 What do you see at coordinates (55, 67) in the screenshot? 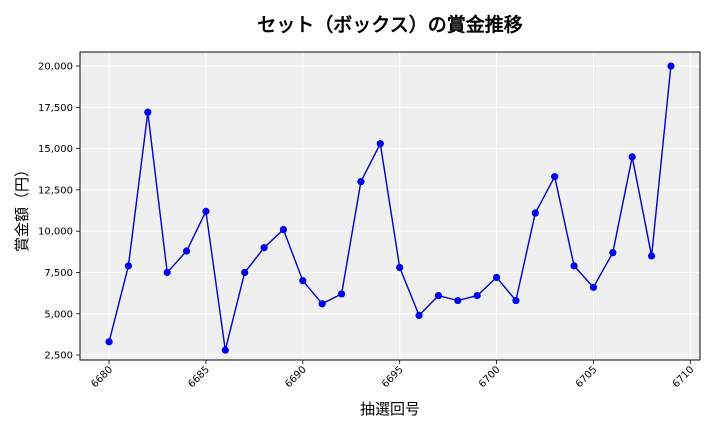
I see `y-tick-label: 20,000` at bounding box center [55, 67].